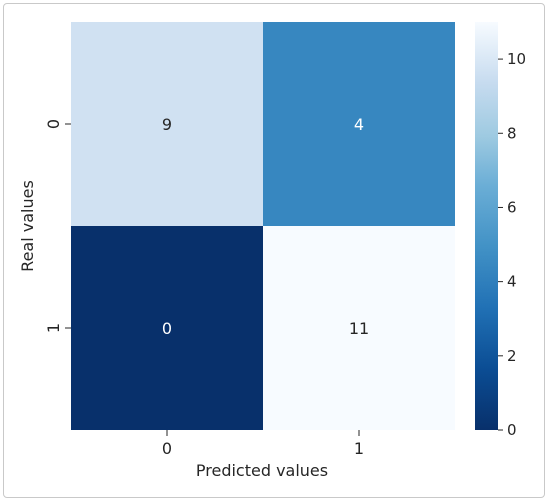  I want to click on colorbar-tick-label: 8, so click(512, 133).